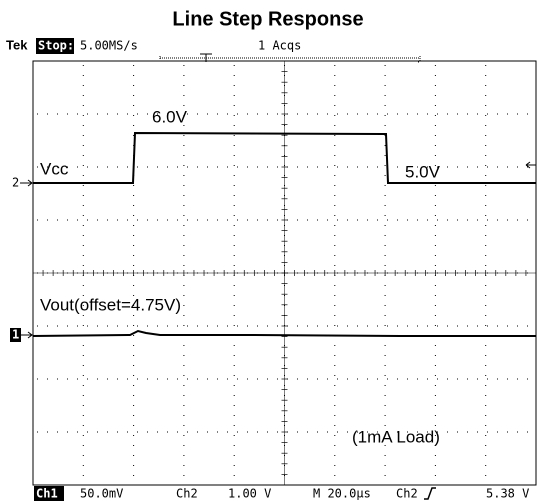 This screenshot has width=537, height=501. Describe the element at coordinates (284, 333) in the screenshot. I see `vout-trace` at that location.